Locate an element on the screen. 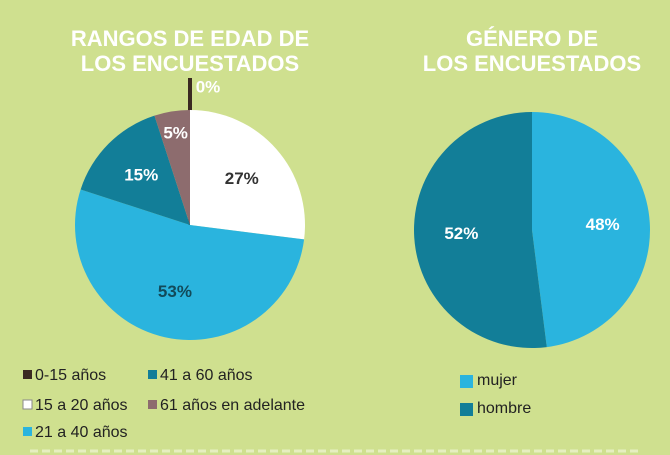 This screenshot has height=455, width=670. slice-label: 15% is located at coordinates (141, 175).